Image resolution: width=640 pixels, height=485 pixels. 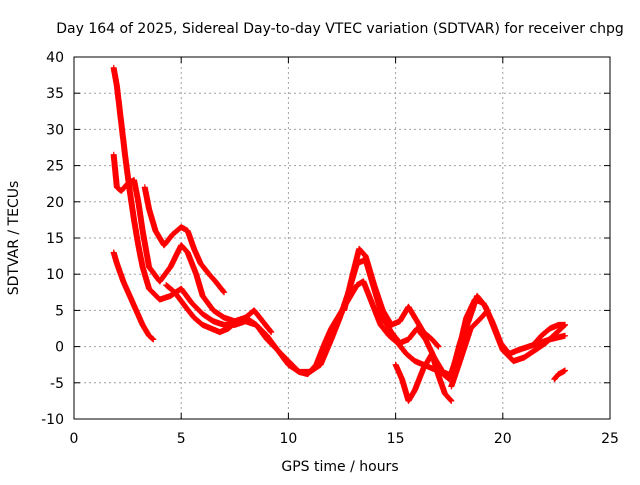 I want to click on y-tick-label: -5, so click(x=57, y=384).